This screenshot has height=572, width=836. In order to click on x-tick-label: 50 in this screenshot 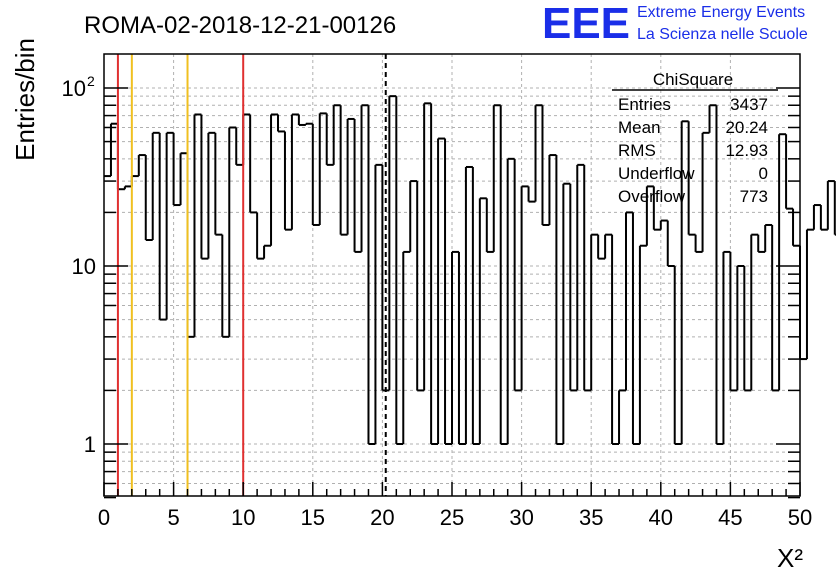, I will do `click(800, 517)`.